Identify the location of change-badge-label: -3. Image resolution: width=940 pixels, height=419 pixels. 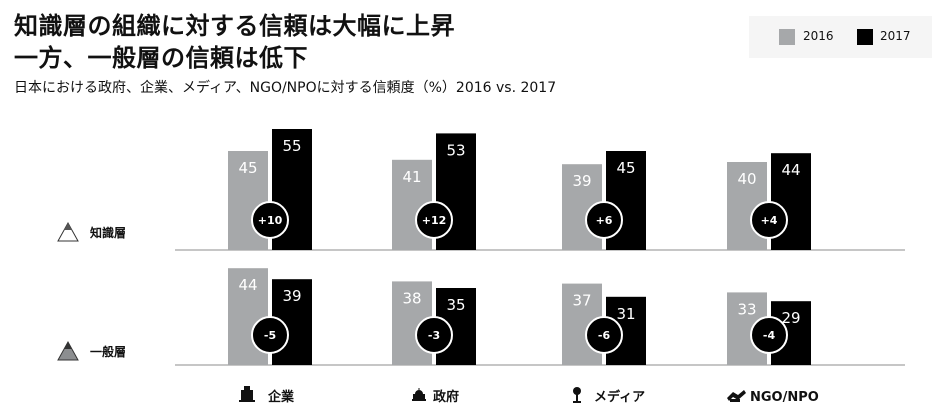
(434, 335).